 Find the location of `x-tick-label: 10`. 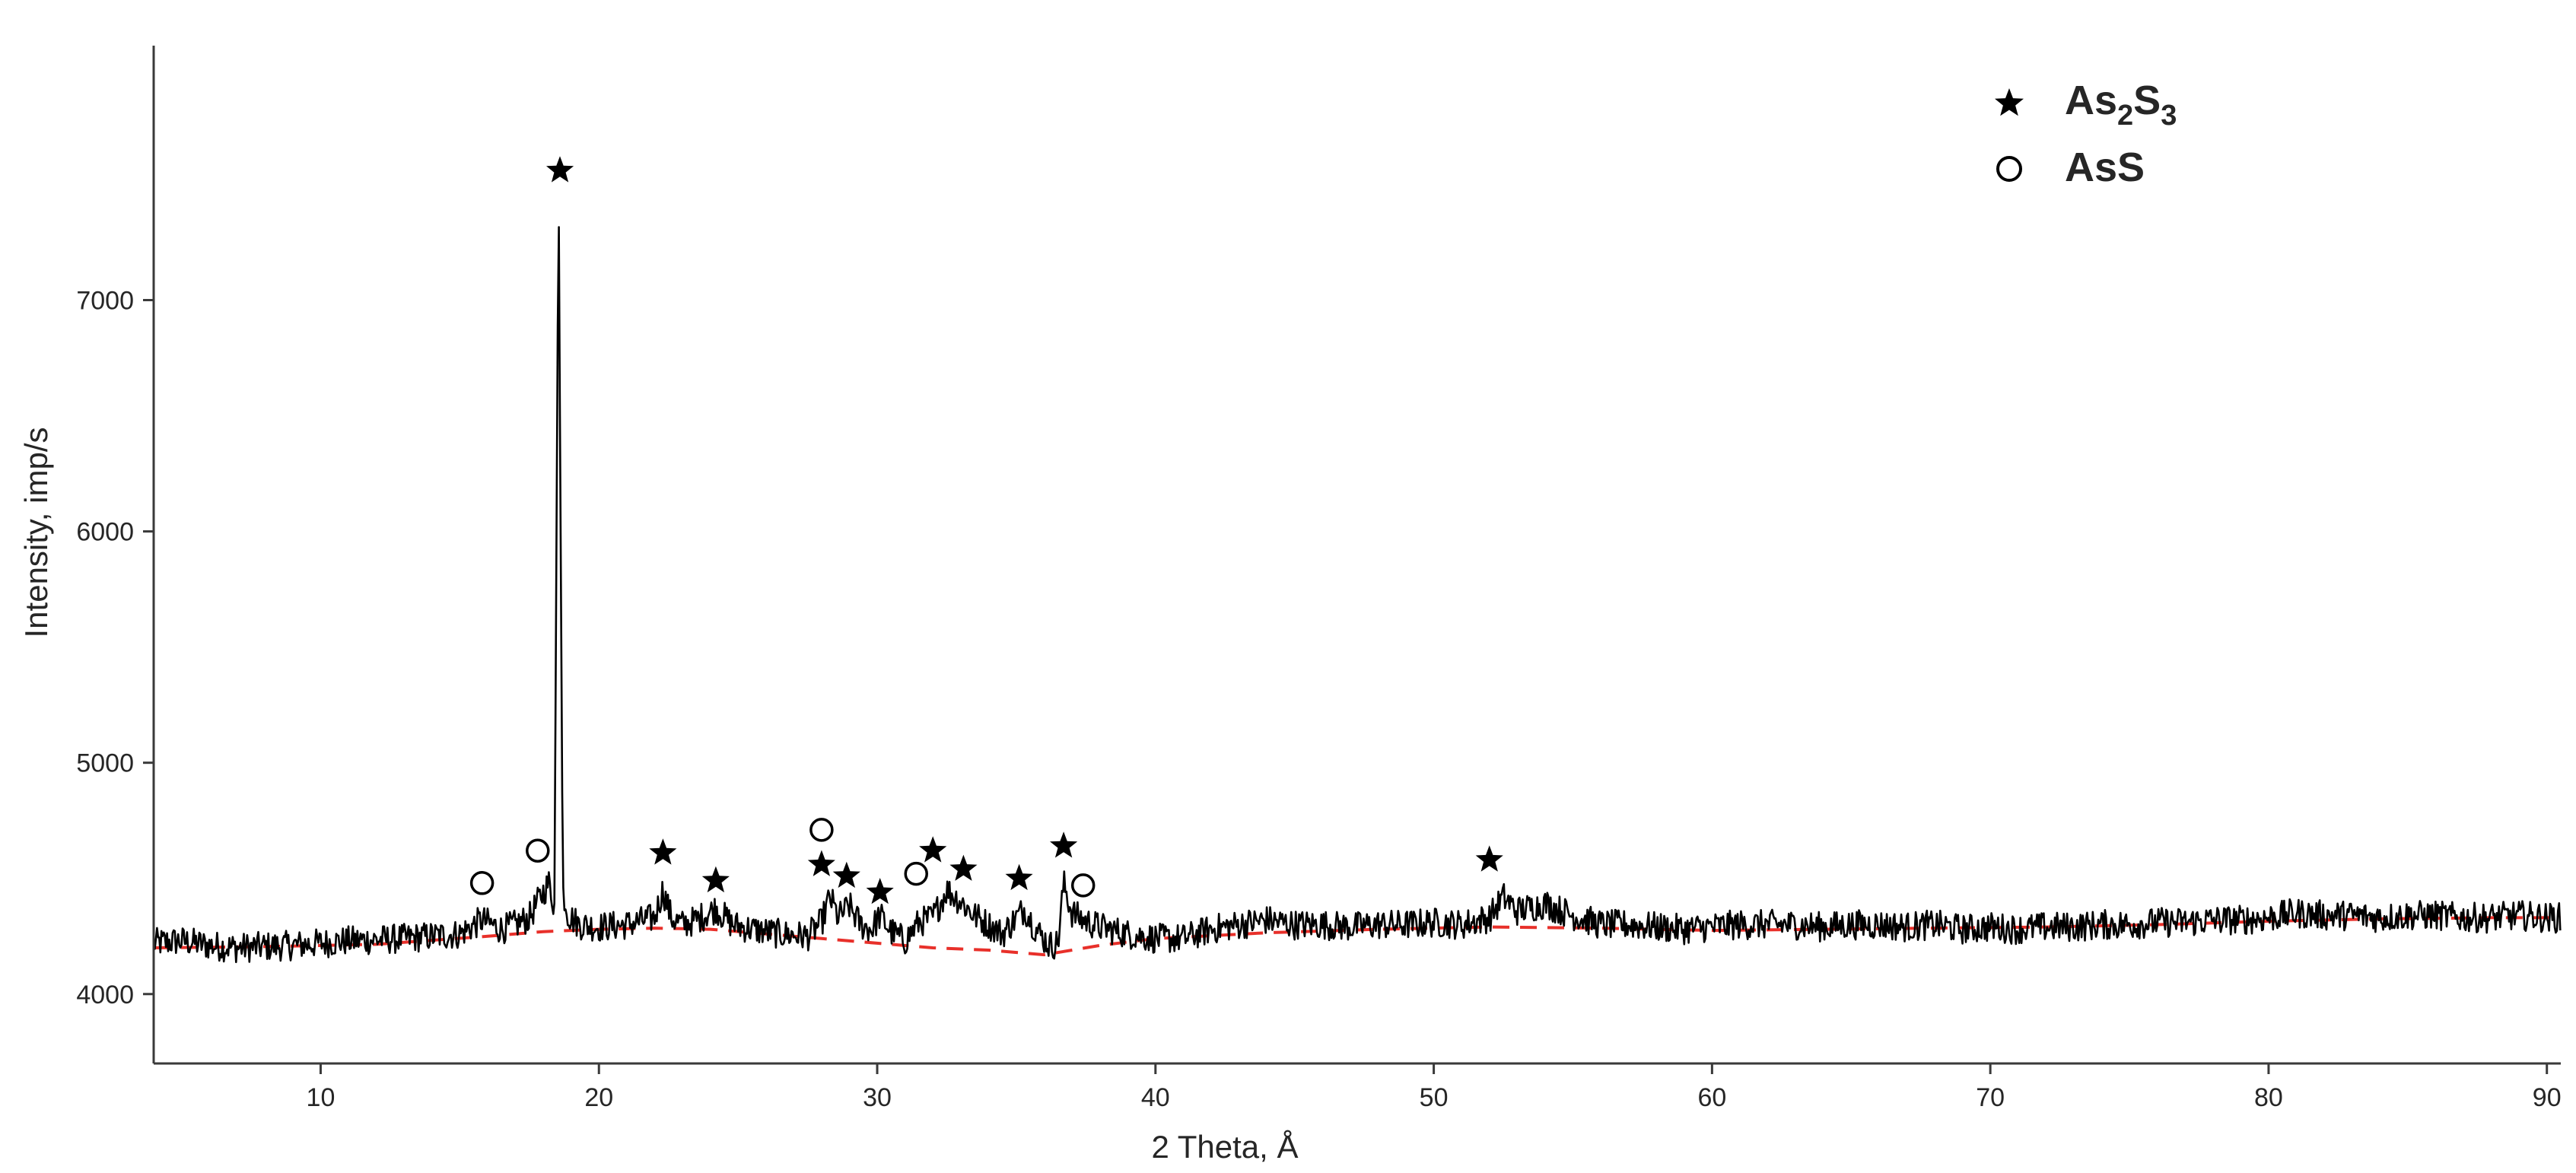

x-tick-label: 10 is located at coordinates (321, 1097).